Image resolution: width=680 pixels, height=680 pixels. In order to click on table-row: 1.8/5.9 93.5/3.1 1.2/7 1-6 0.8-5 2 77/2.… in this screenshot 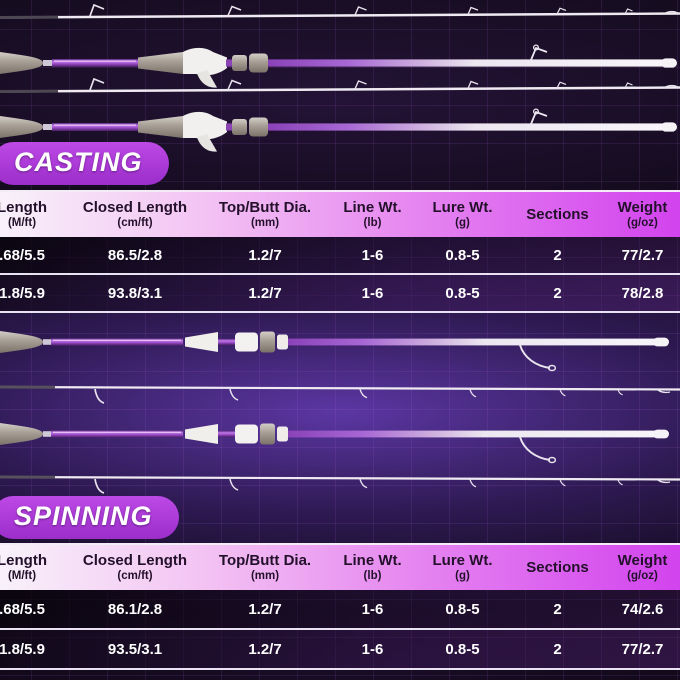, I will do `click(340, 649)`.